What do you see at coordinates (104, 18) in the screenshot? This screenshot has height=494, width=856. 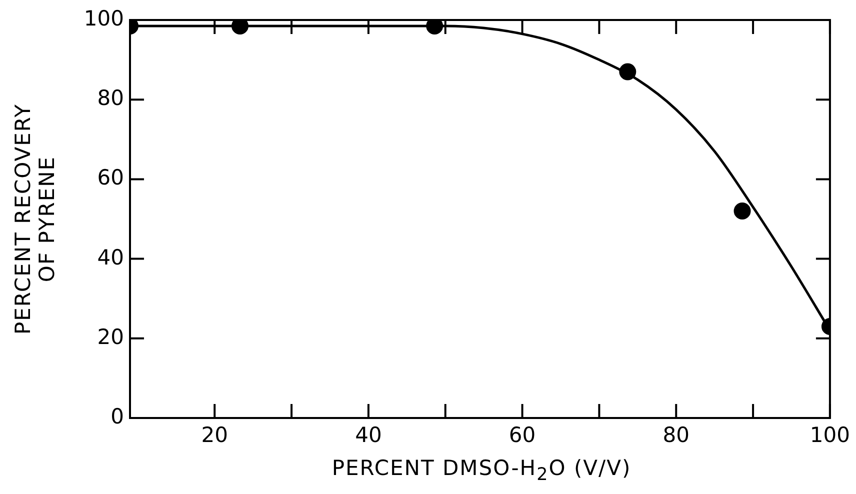 I see `y-tick-label: 100` at bounding box center [104, 18].